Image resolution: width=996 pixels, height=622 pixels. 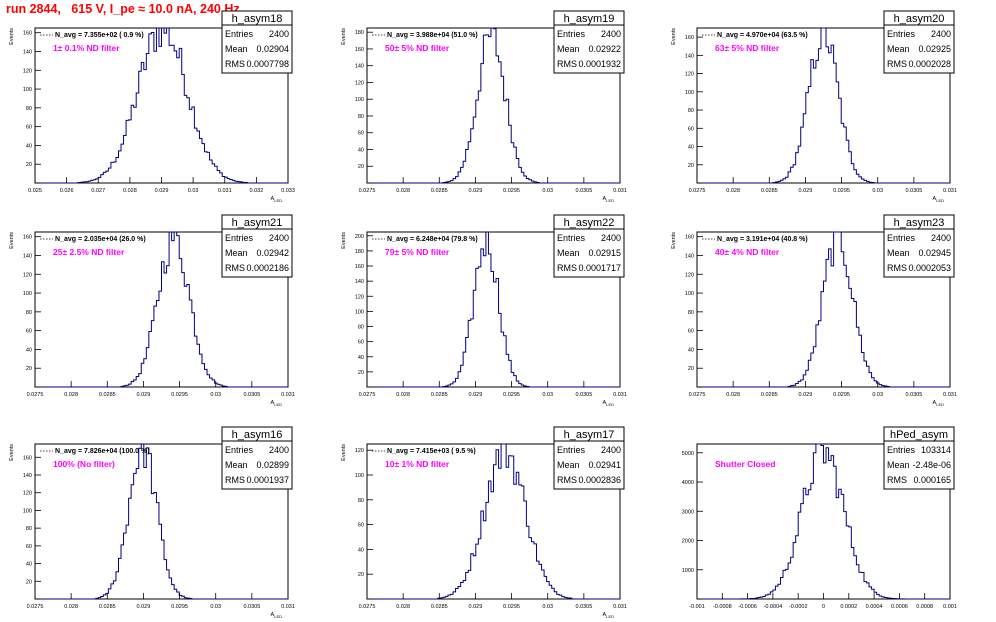 I want to click on x-tick-label: 0.025, so click(x=35, y=191).